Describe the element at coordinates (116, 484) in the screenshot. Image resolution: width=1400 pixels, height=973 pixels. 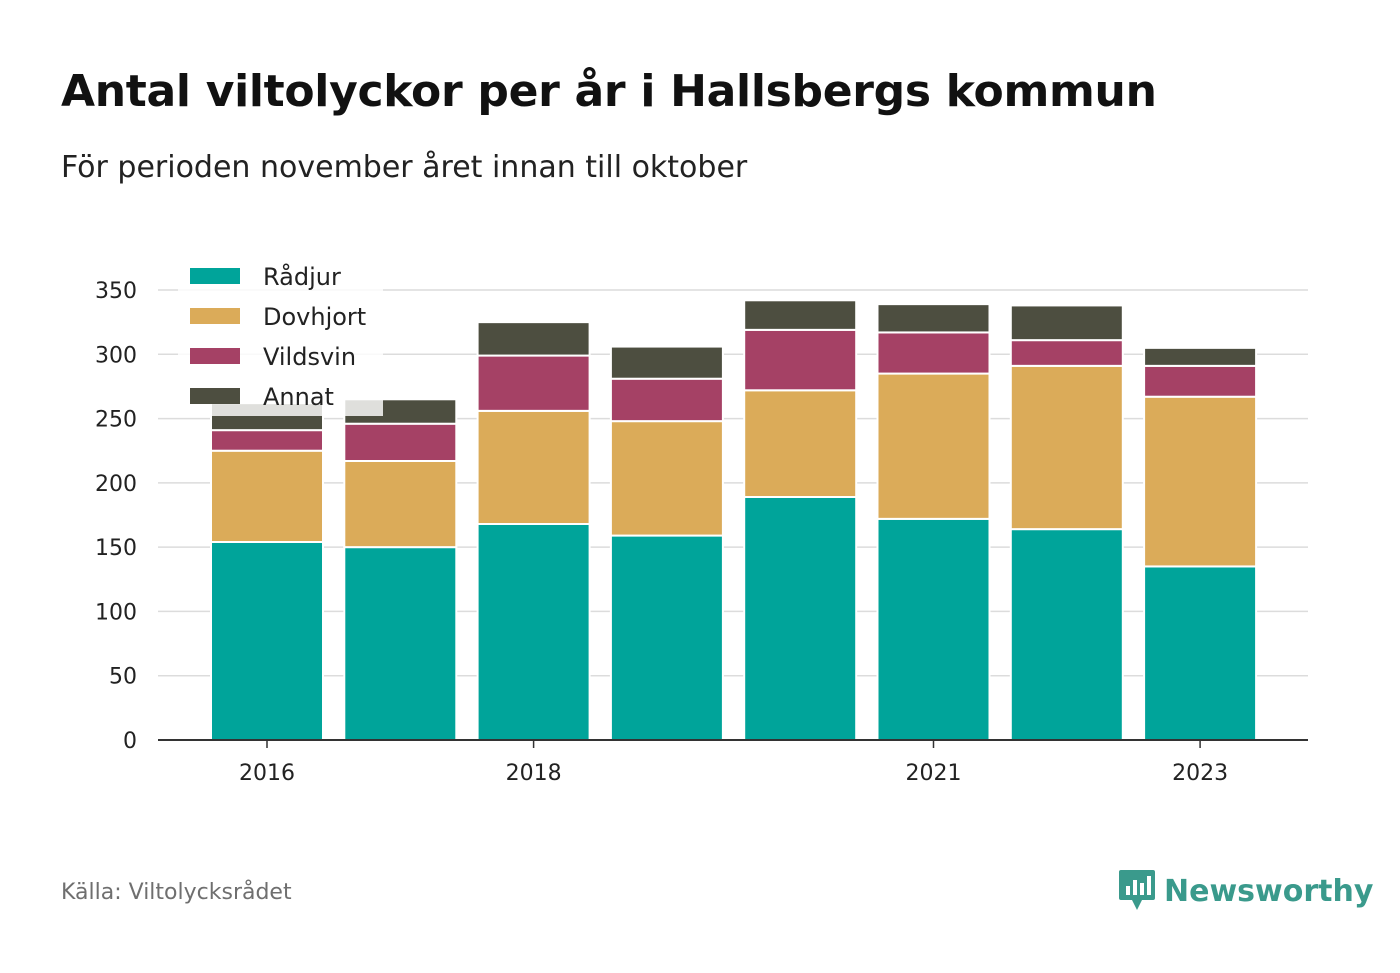
I see `y-tick-label: 200` at that location.